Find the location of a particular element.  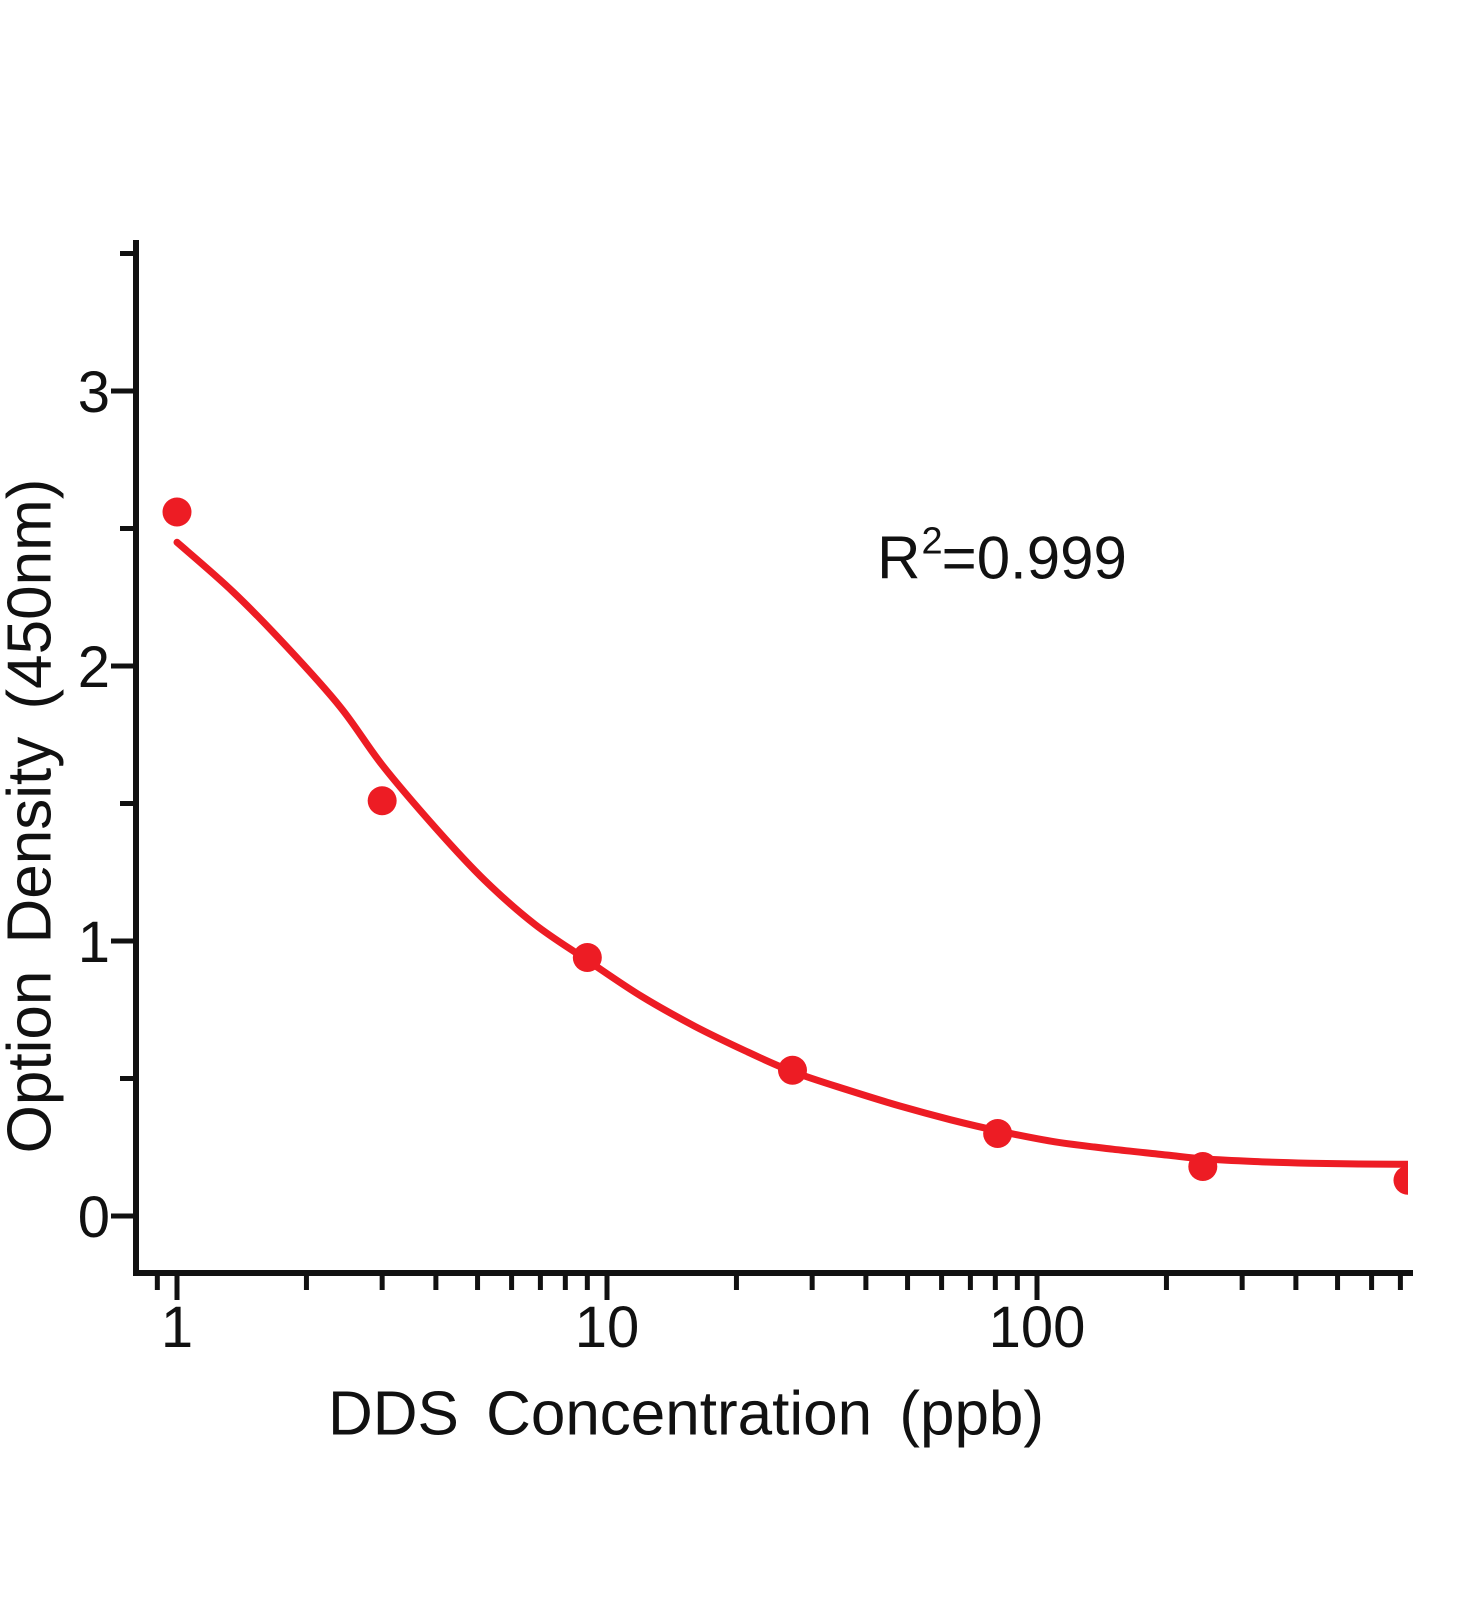

annotation-value: =0.999 is located at coordinates (1034, 558).